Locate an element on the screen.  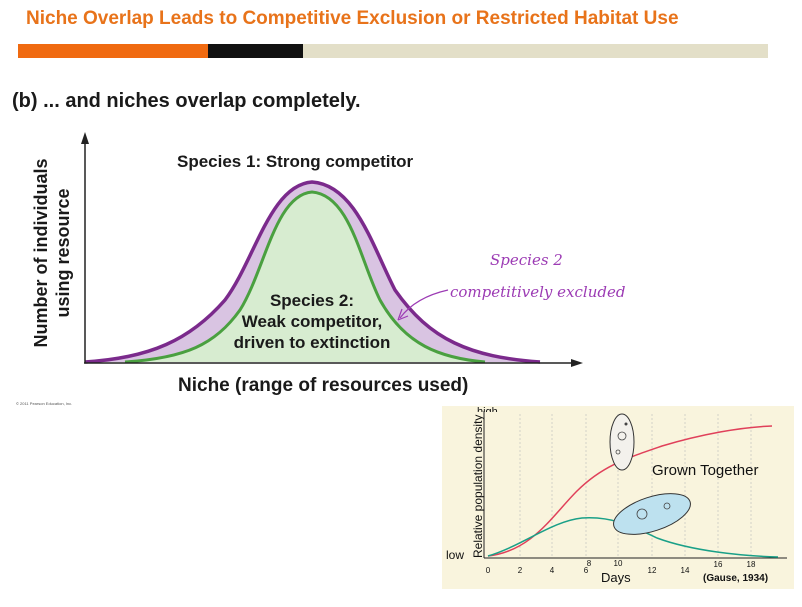
inset-y-high-label: high is located at coordinates (487, 409).